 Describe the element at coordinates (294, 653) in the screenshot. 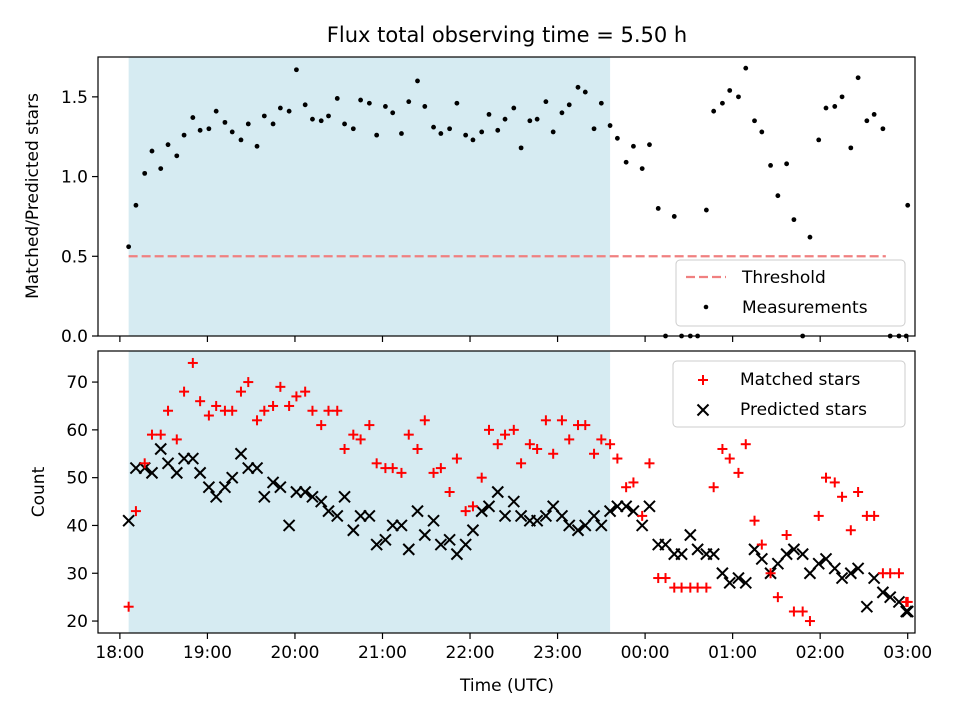

I see `x-tick-label: 20:00` at that location.